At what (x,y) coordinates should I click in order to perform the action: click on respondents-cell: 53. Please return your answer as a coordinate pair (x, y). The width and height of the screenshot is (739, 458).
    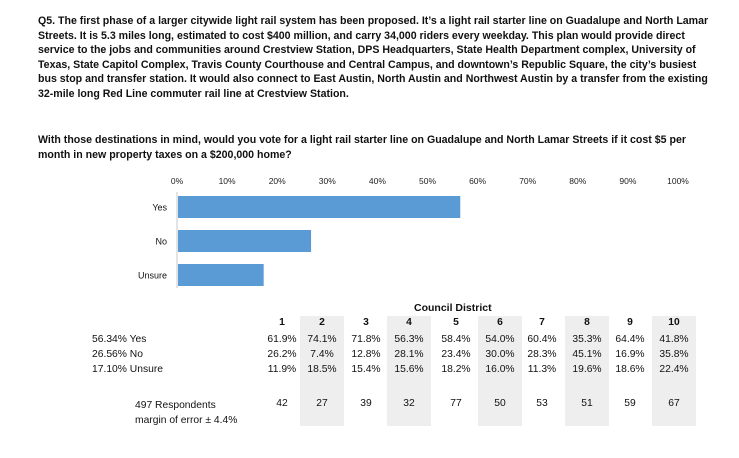
    Looking at the image, I should click on (542, 403).